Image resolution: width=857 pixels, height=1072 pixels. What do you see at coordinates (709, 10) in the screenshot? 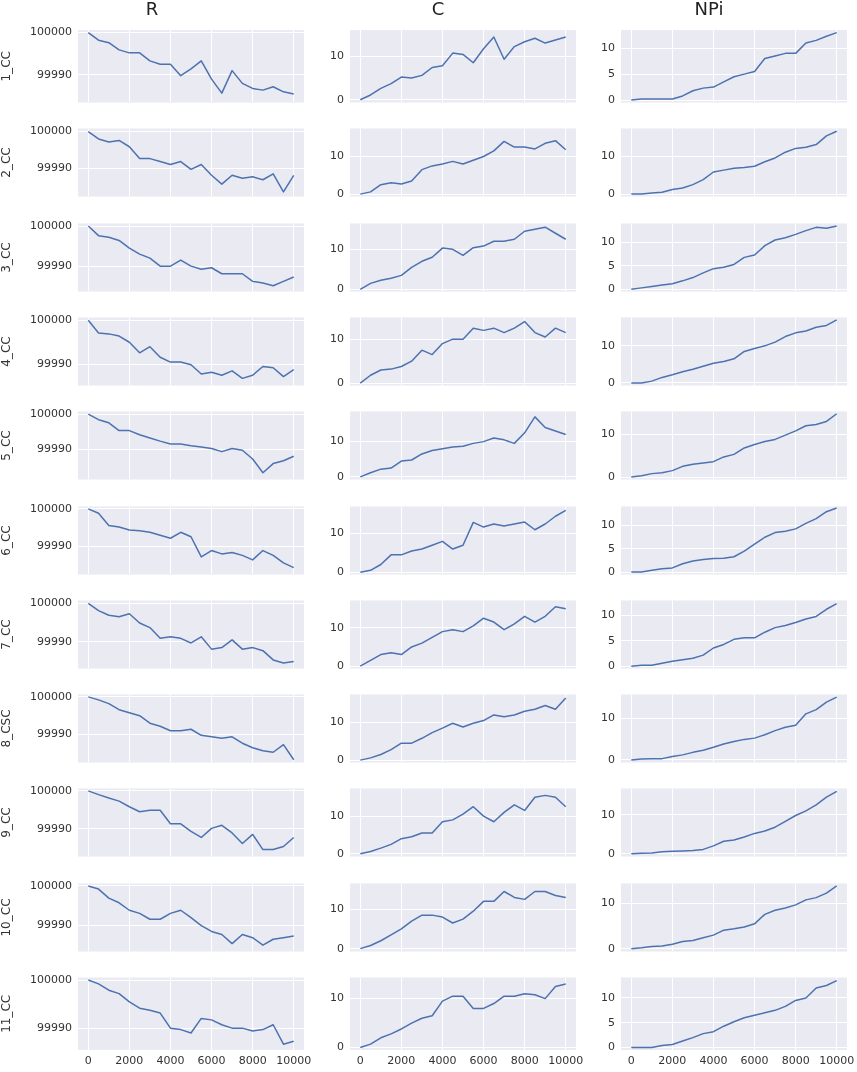
I see `chart-title: NPi` at bounding box center [709, 10].